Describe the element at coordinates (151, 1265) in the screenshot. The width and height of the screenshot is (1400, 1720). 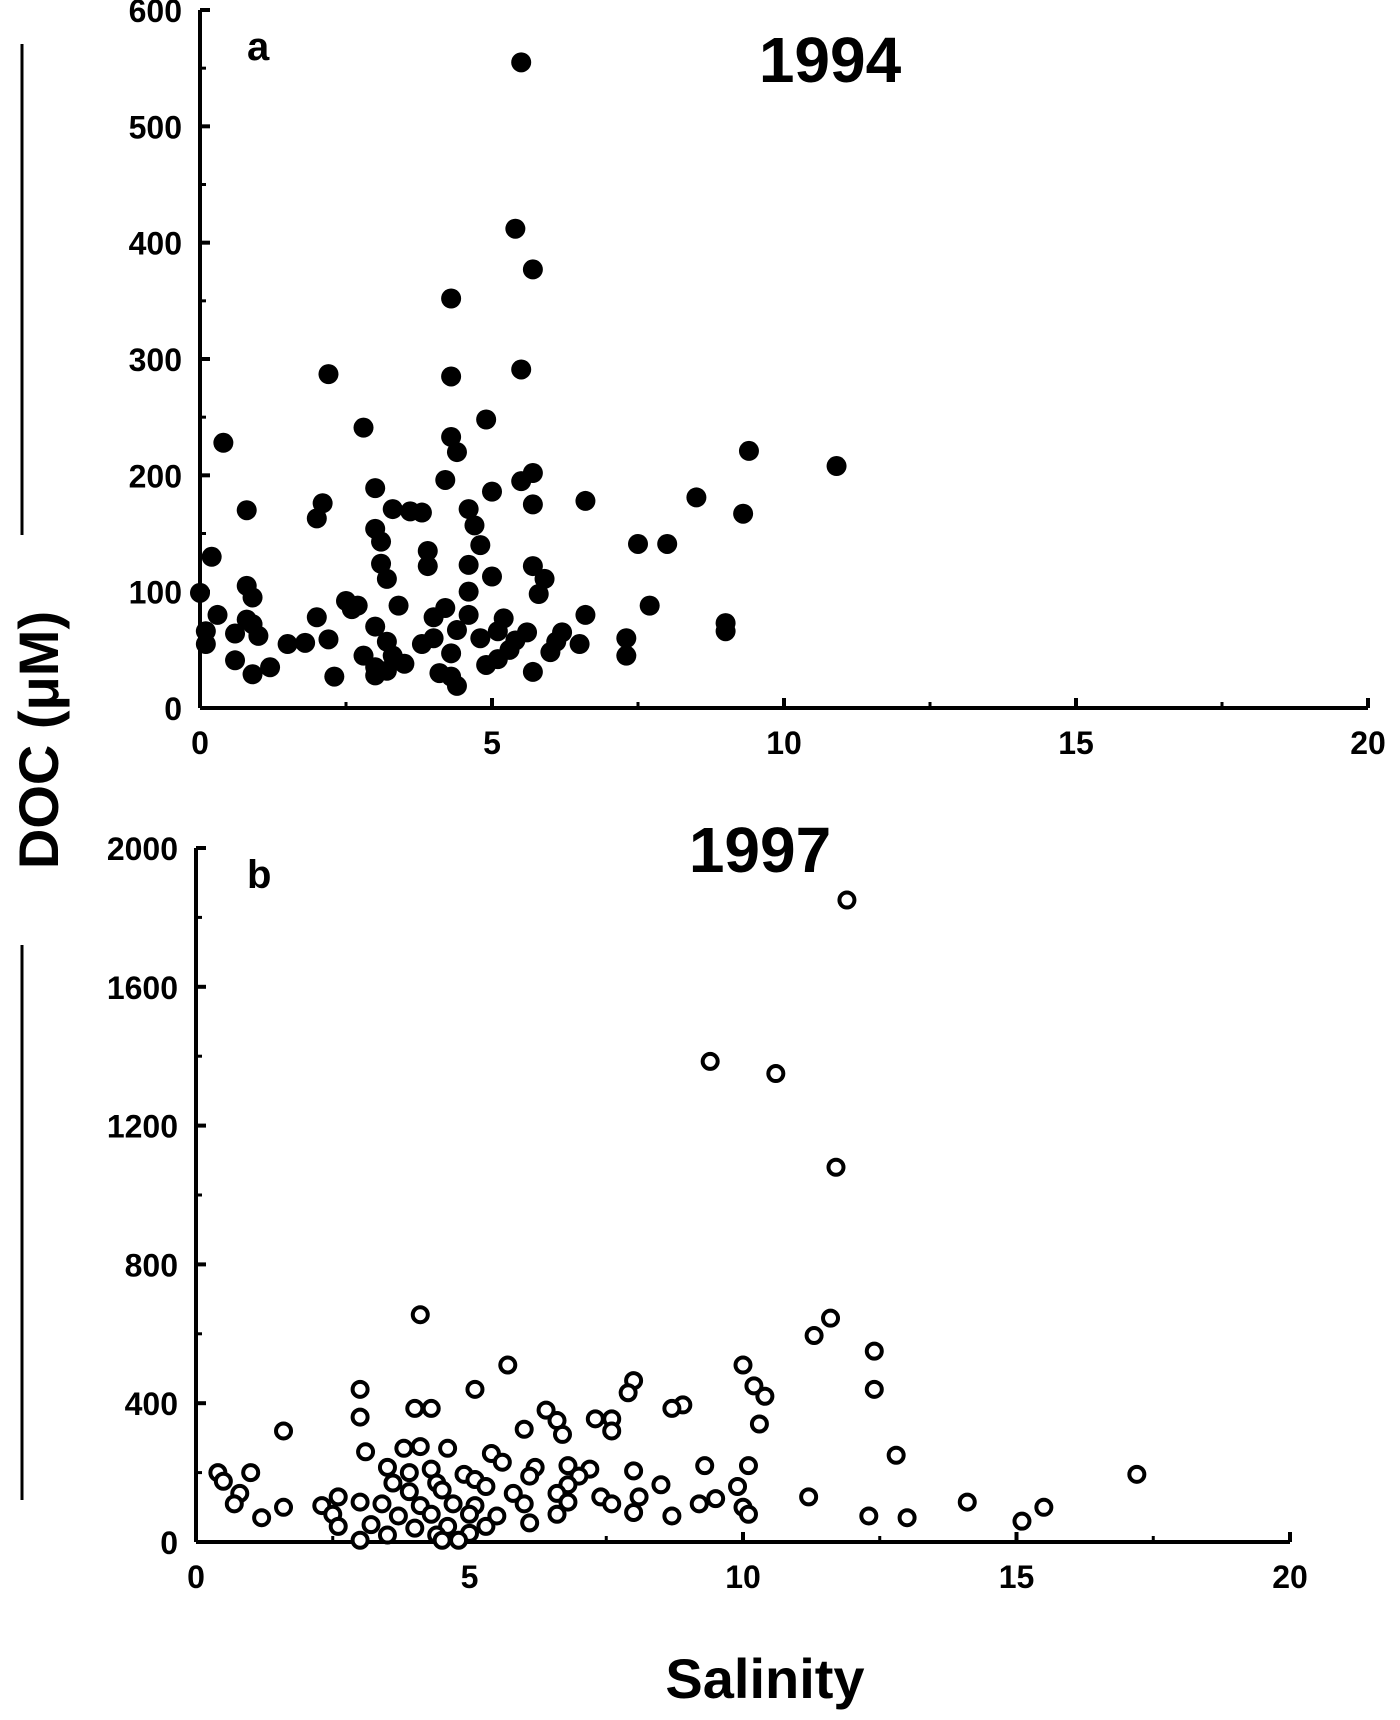
I see `panel-b-y-tick-label: 800` at that location.